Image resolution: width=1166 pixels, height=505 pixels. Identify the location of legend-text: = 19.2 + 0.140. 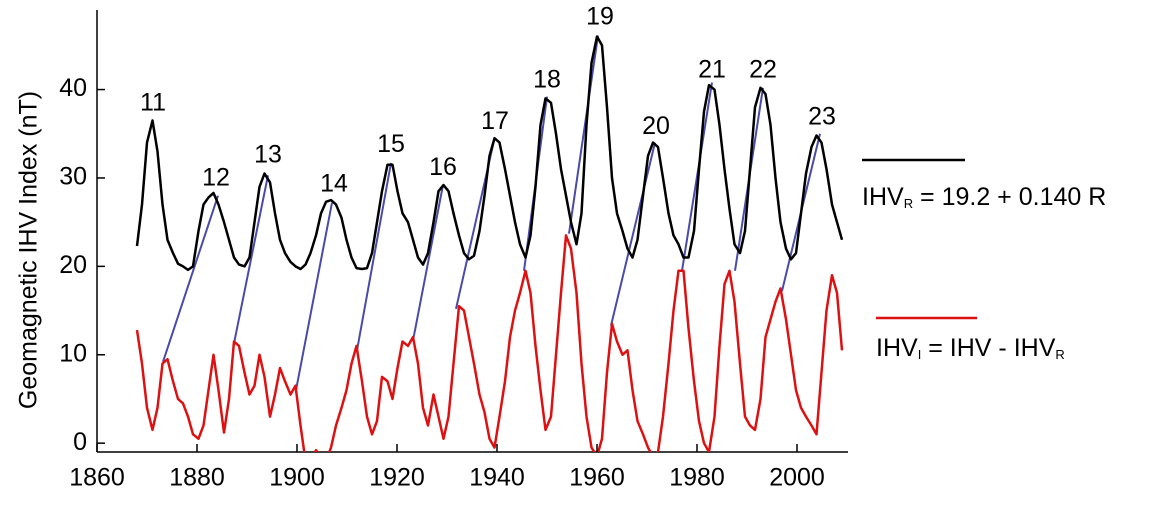
(1000, 197).